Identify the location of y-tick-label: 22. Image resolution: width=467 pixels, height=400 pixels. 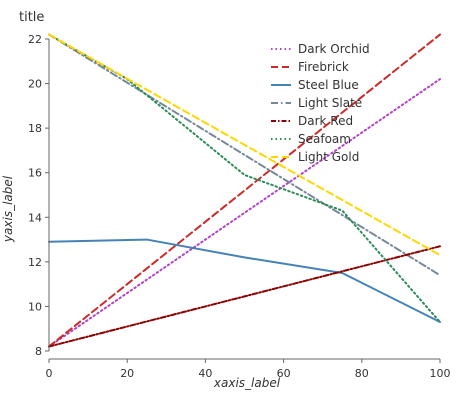
(35, 39).